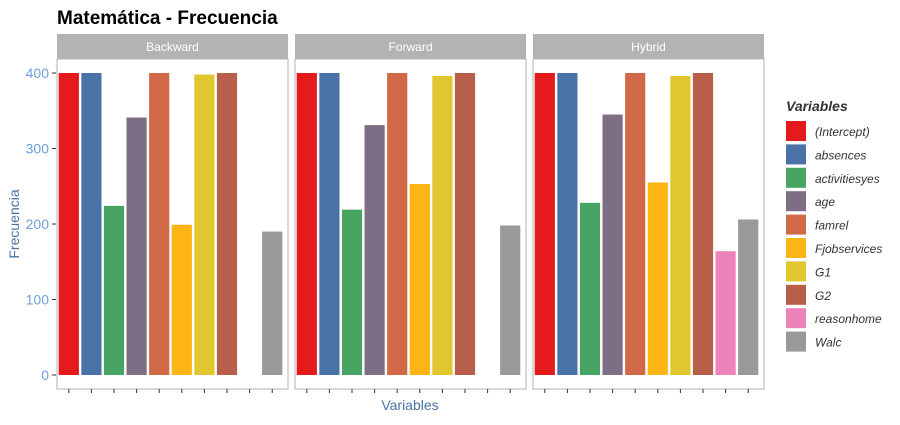  What do you see at coordinates (828, 343) in the screenshot?
I see `legend-label: Walc` at bounding box center [828, 343].